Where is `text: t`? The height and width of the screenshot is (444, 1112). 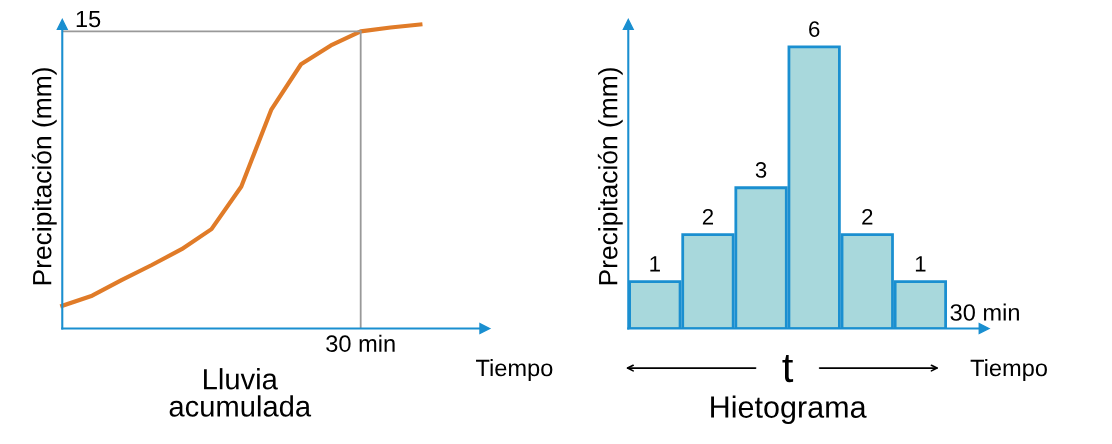
text: t is located at coordinates (788, 368).